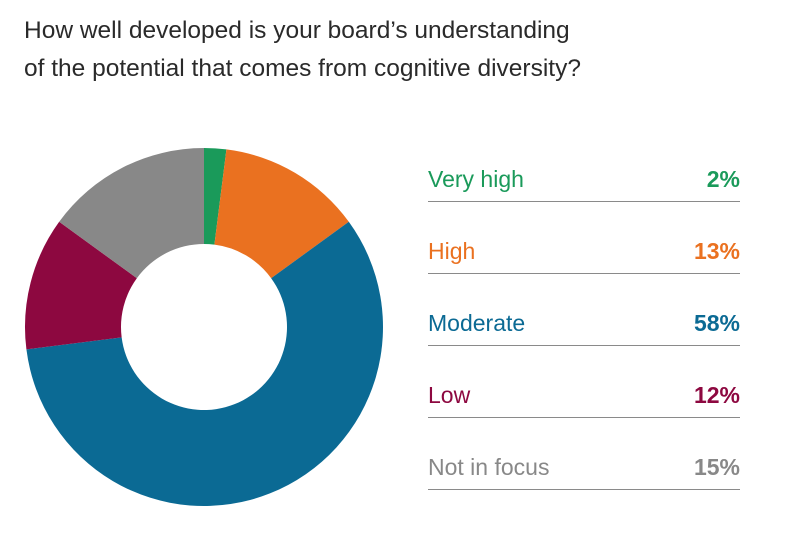 The height and width of the screenshot is (556, 800). I want to click on legend-row-high: High 13%, so click(584, 258).